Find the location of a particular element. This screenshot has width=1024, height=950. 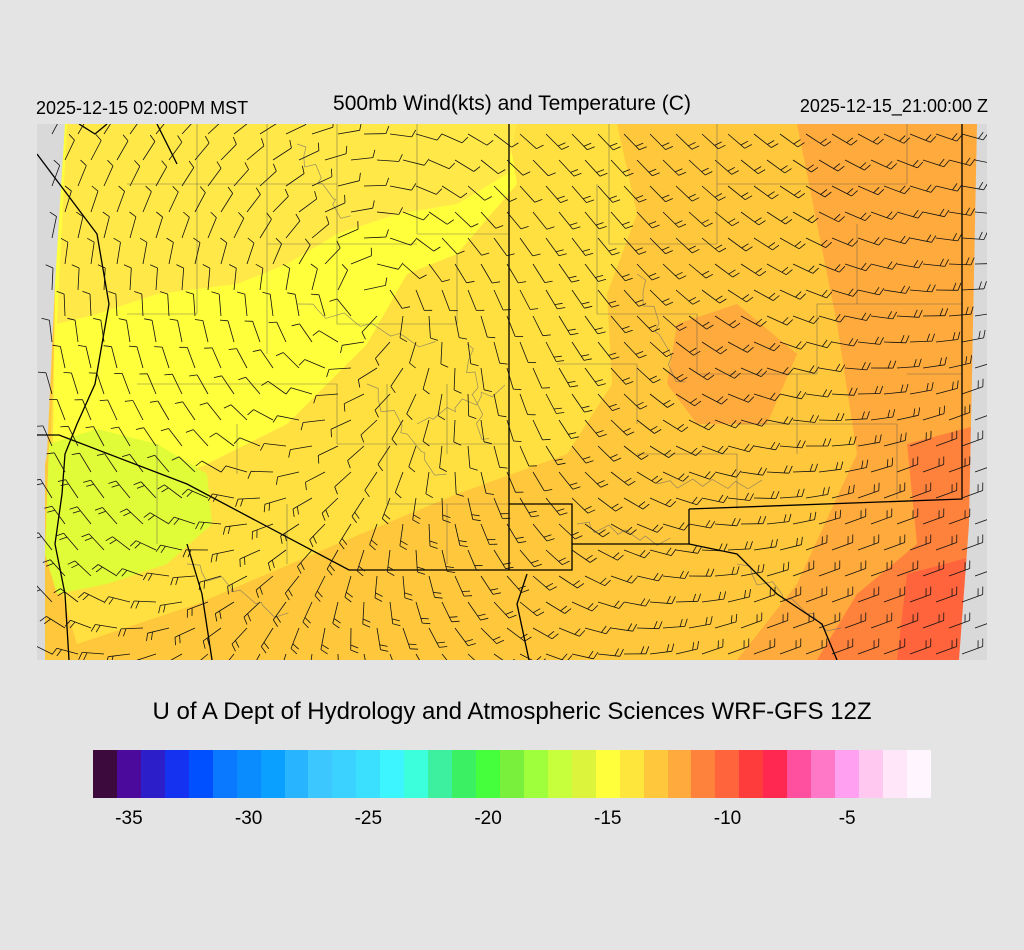

temperature-region-hottest is located at coordinates (939, 607).